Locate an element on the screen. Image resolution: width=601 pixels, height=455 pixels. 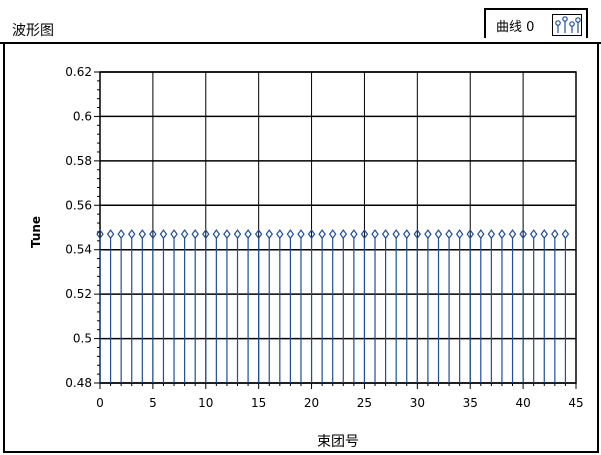
y-tick-label: 0.54 is located at coordinates (78, 250).